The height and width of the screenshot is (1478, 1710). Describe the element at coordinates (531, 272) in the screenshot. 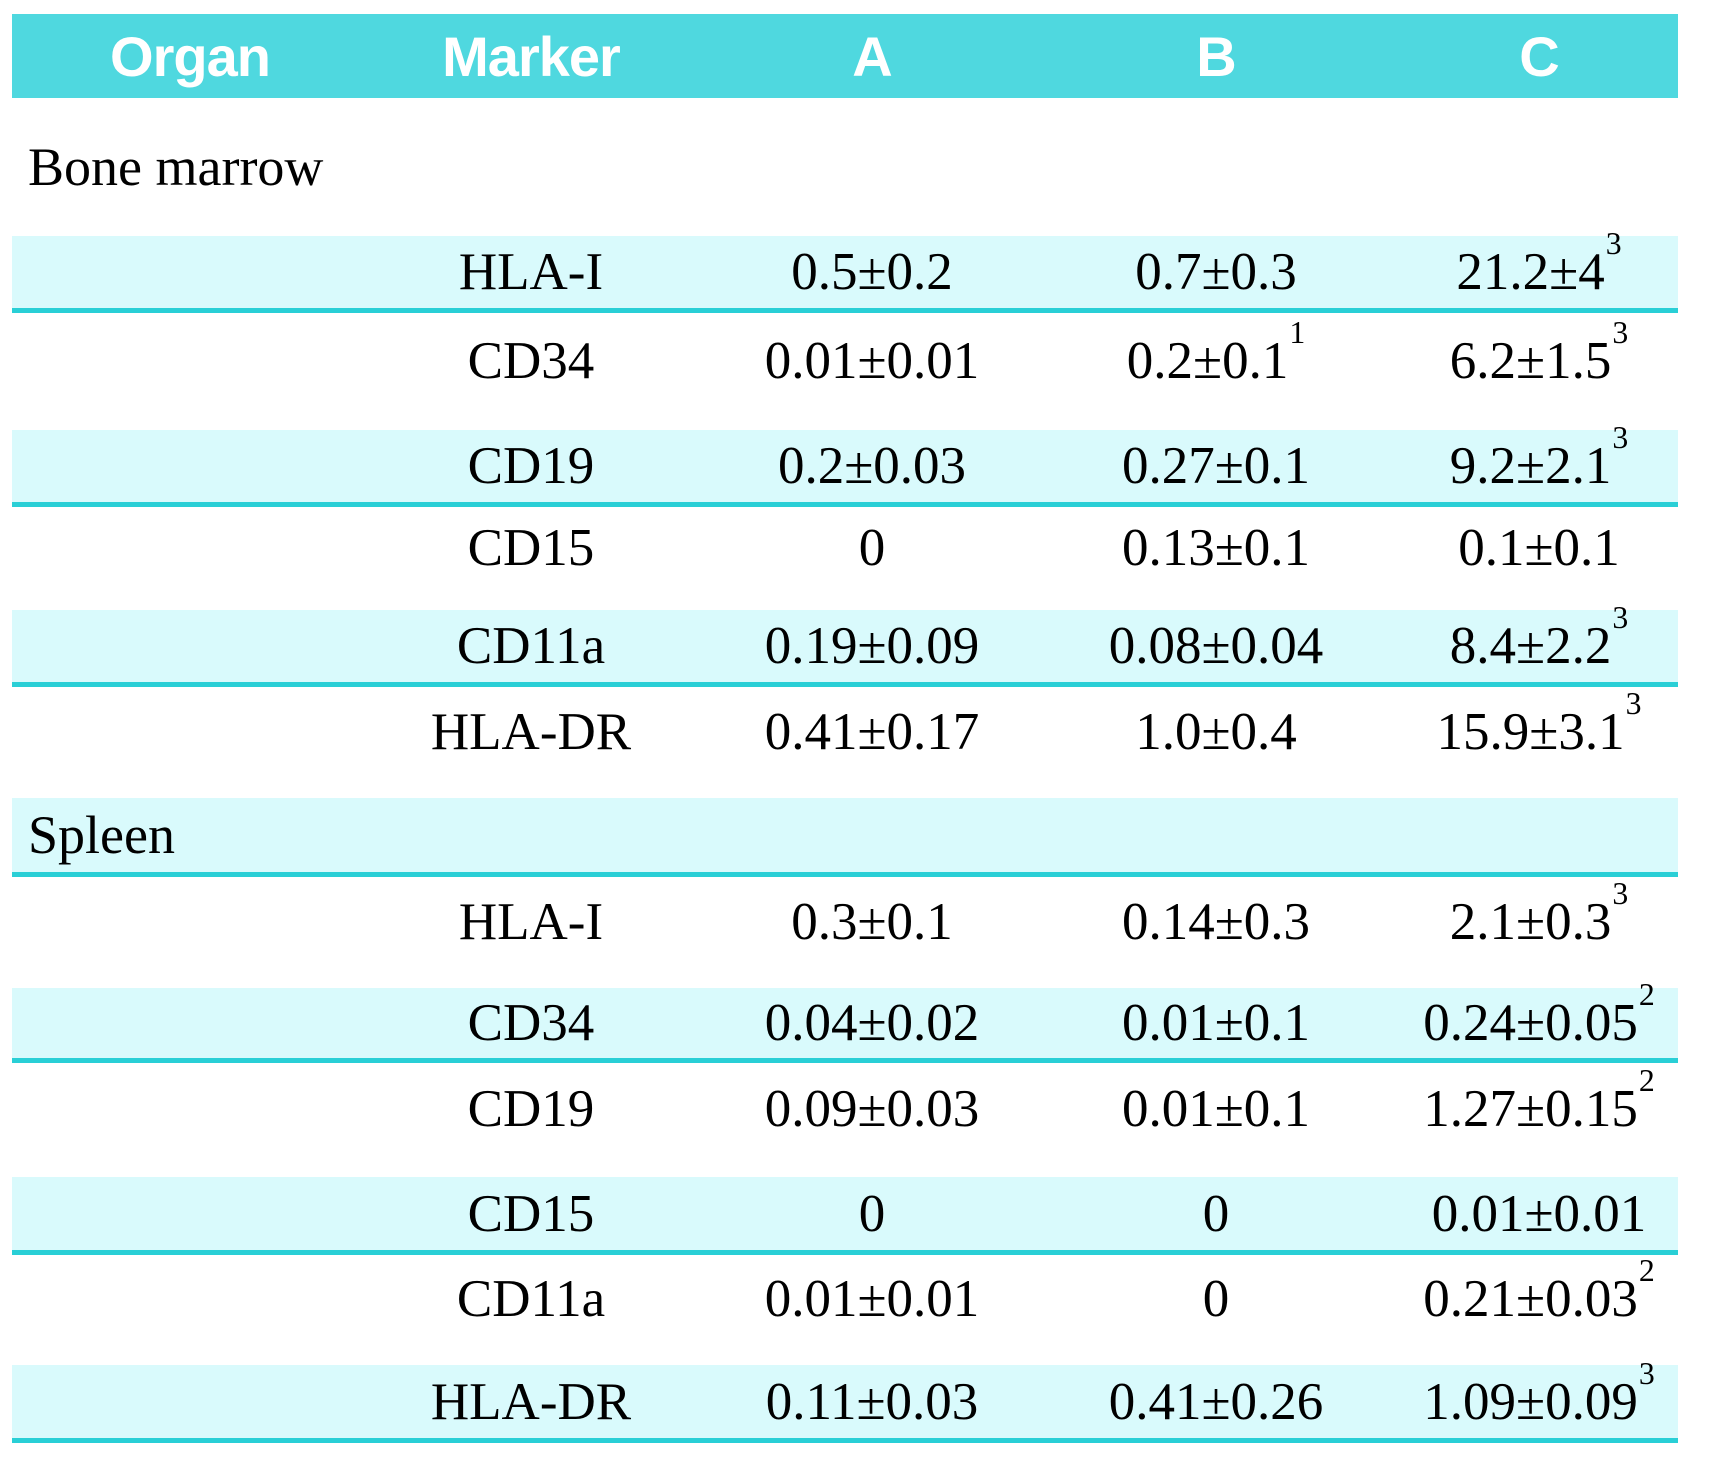

I see `marker-cell: HLA-I` at that location.